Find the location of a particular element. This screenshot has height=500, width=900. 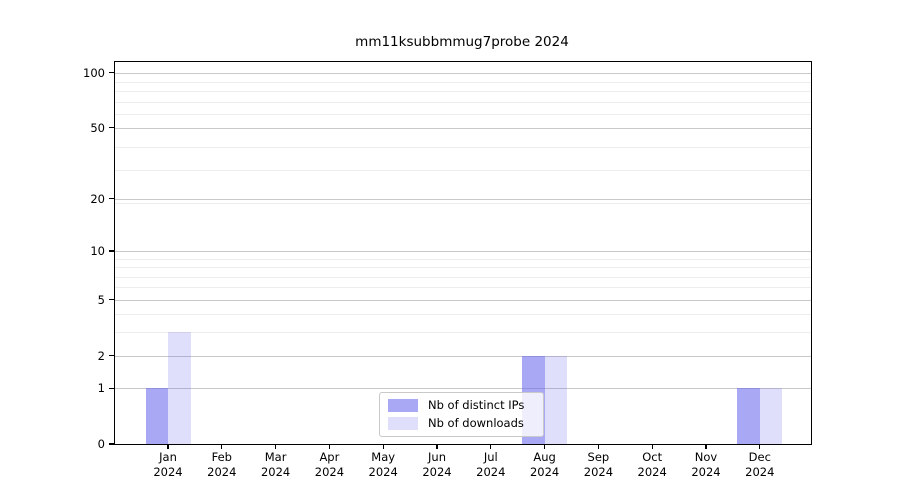

x-tick-month: Dec is located at coordinates (759, 457).